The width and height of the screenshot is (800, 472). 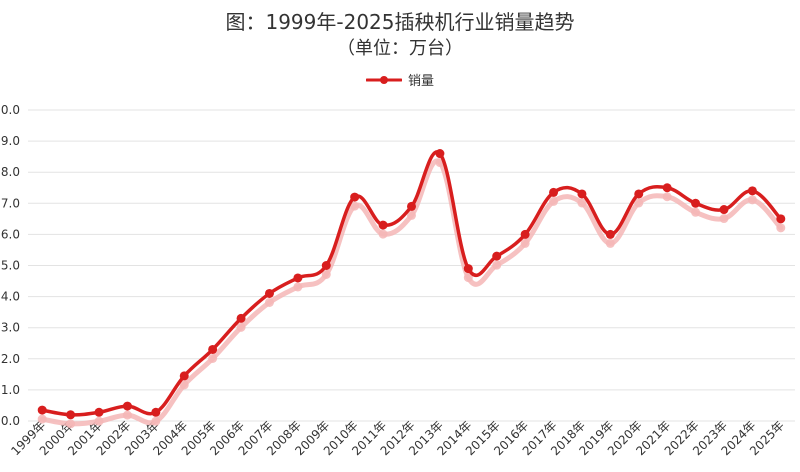 I want to click on y-tick-label: 9.0, so click(x=10, y=141).